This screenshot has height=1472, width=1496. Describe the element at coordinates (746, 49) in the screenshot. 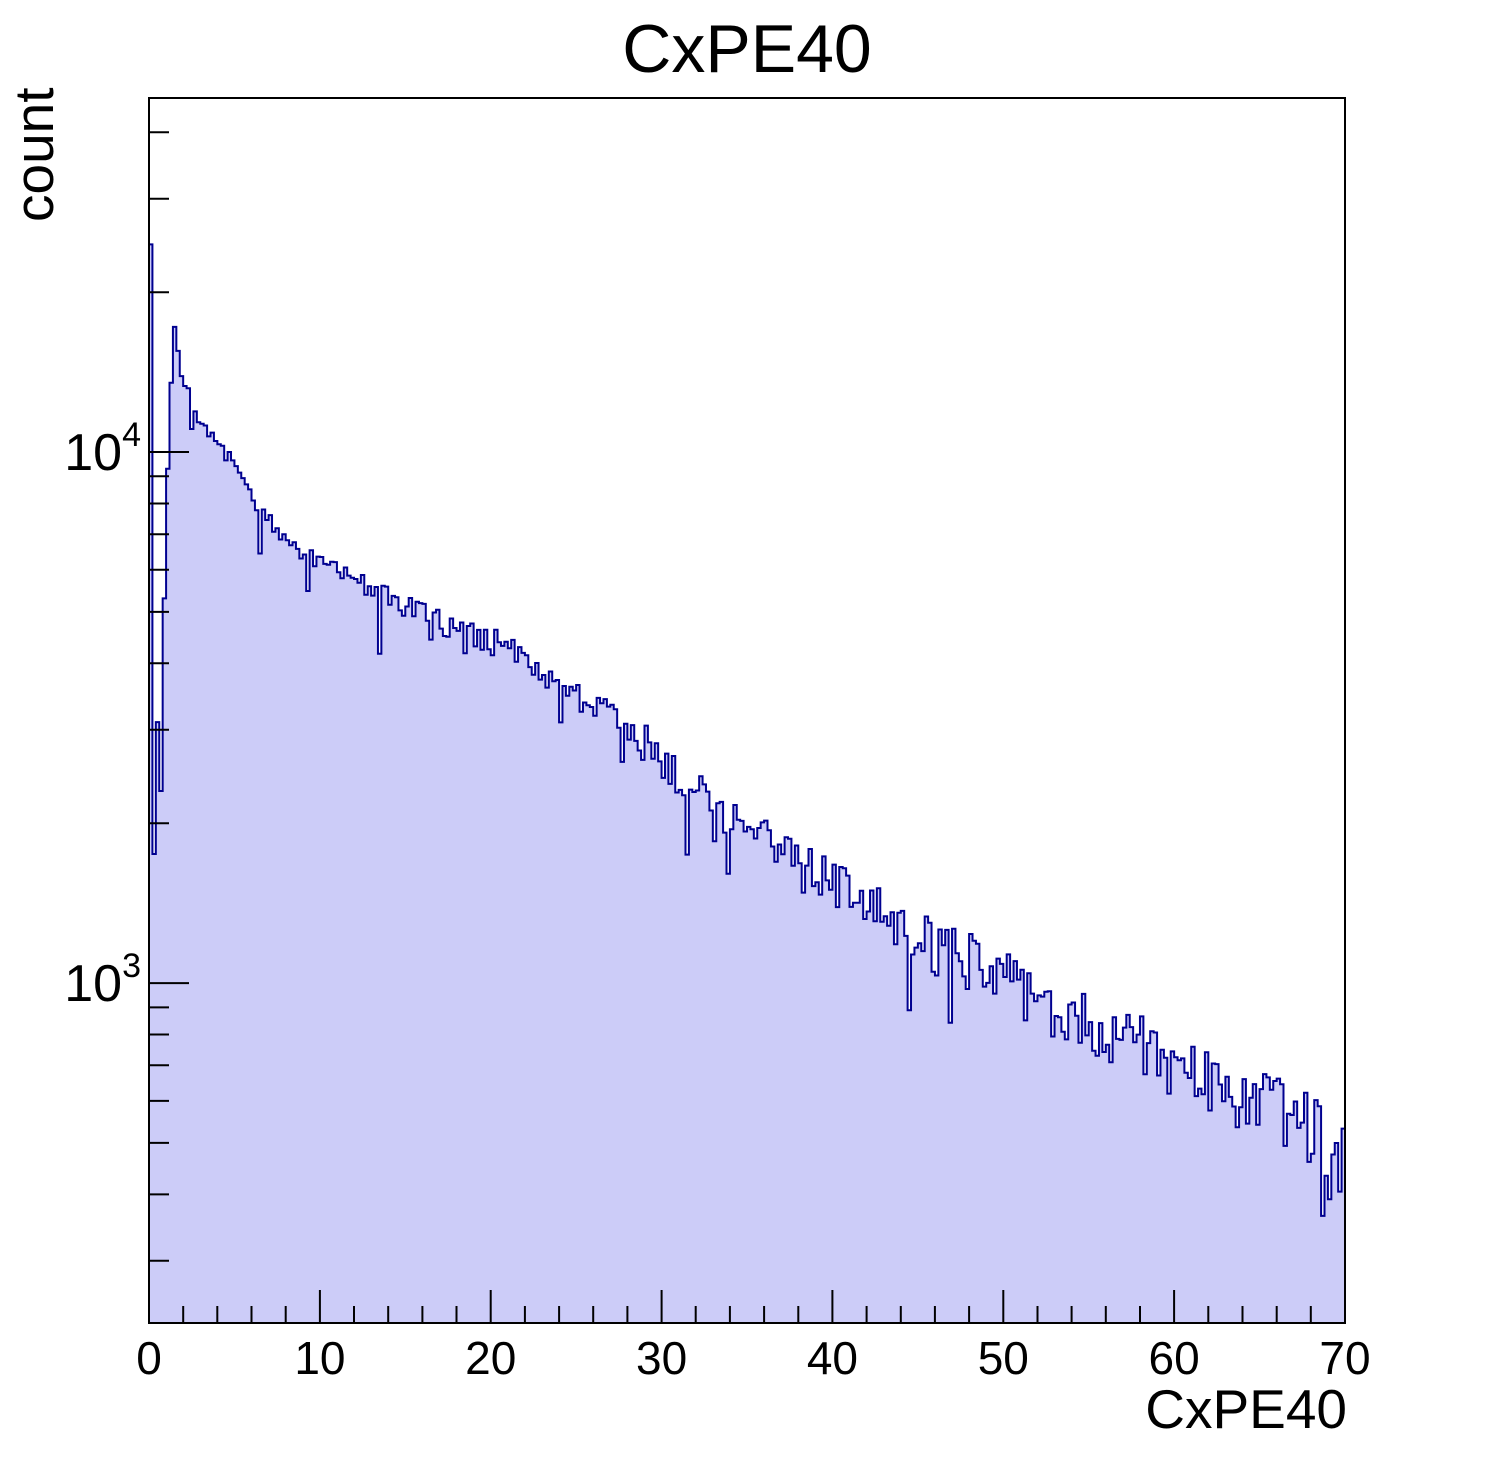

I see `chart-title: CxPE40` at that location.